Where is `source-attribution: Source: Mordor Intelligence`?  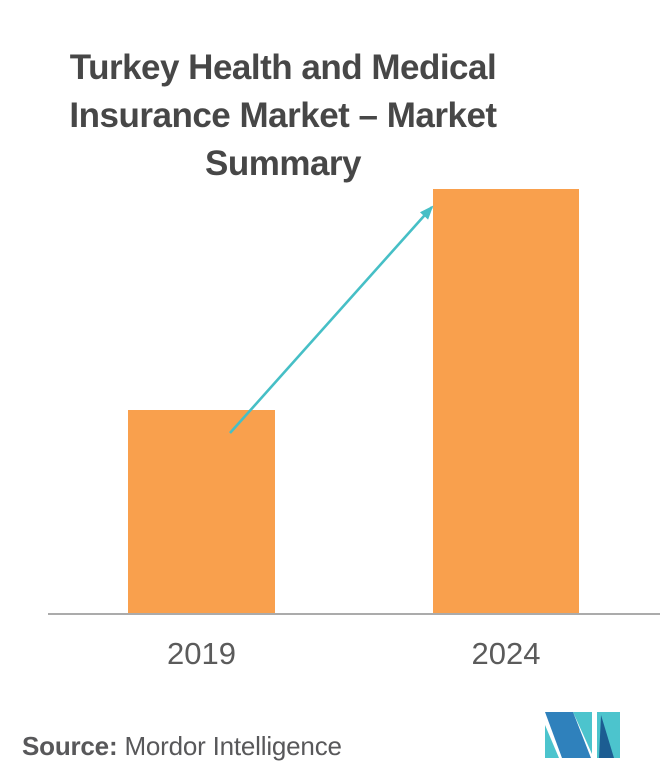 source-attribution: Source: Mordor Intelligence is located at coordinates (182, 746).